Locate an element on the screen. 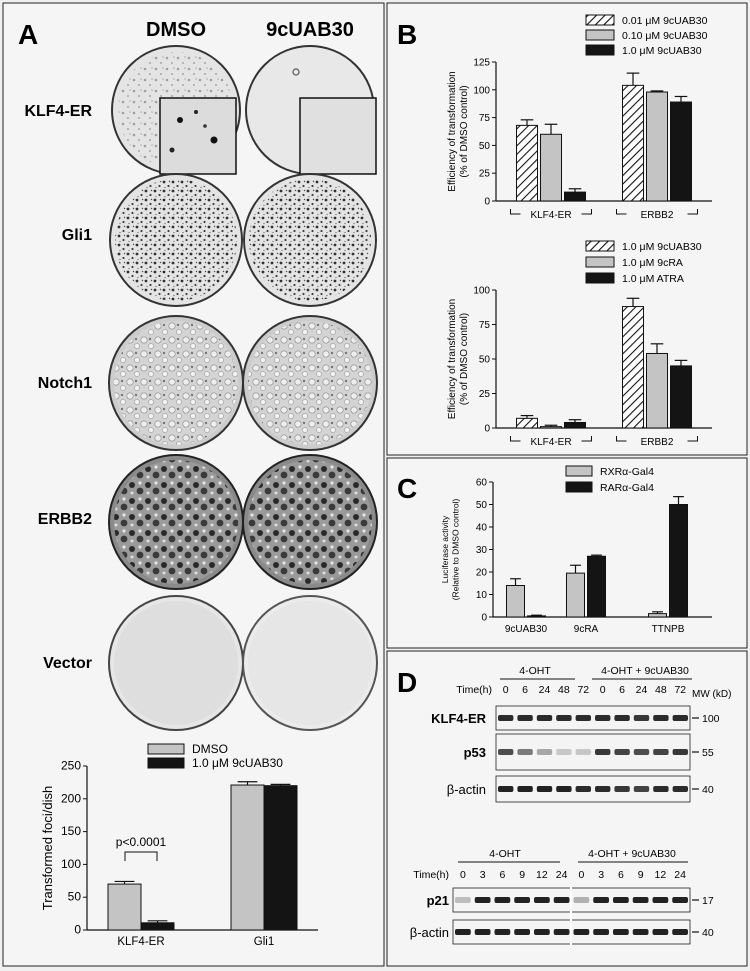  blot-timepoint: 6 is located at coordinates (525, 690).